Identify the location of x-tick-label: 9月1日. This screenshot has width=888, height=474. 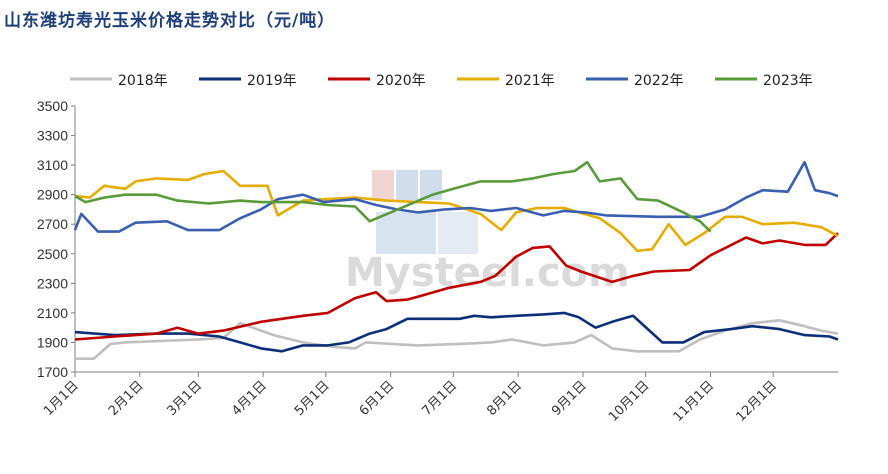
(569, 398).